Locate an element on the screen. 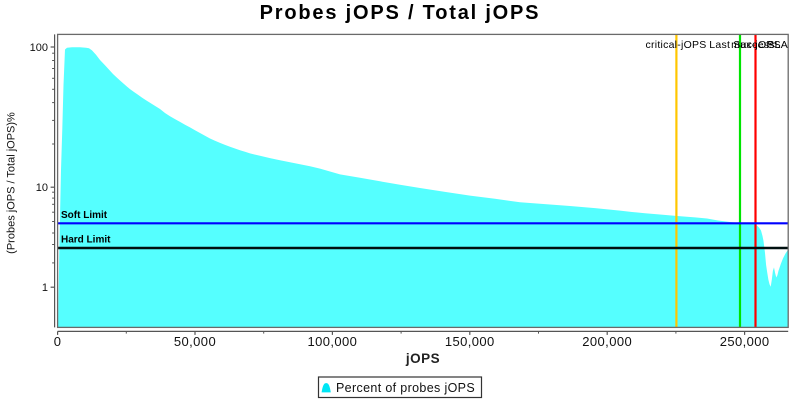 This screenshot has height=400, width=800. svg-text: 100 is located at coordinates (39, 48).